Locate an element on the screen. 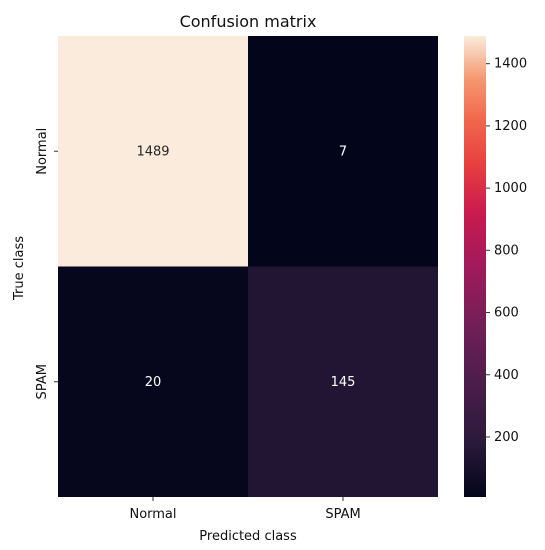  y-axis-ticks: Normal SPAM is located at coordinates (46, 263).